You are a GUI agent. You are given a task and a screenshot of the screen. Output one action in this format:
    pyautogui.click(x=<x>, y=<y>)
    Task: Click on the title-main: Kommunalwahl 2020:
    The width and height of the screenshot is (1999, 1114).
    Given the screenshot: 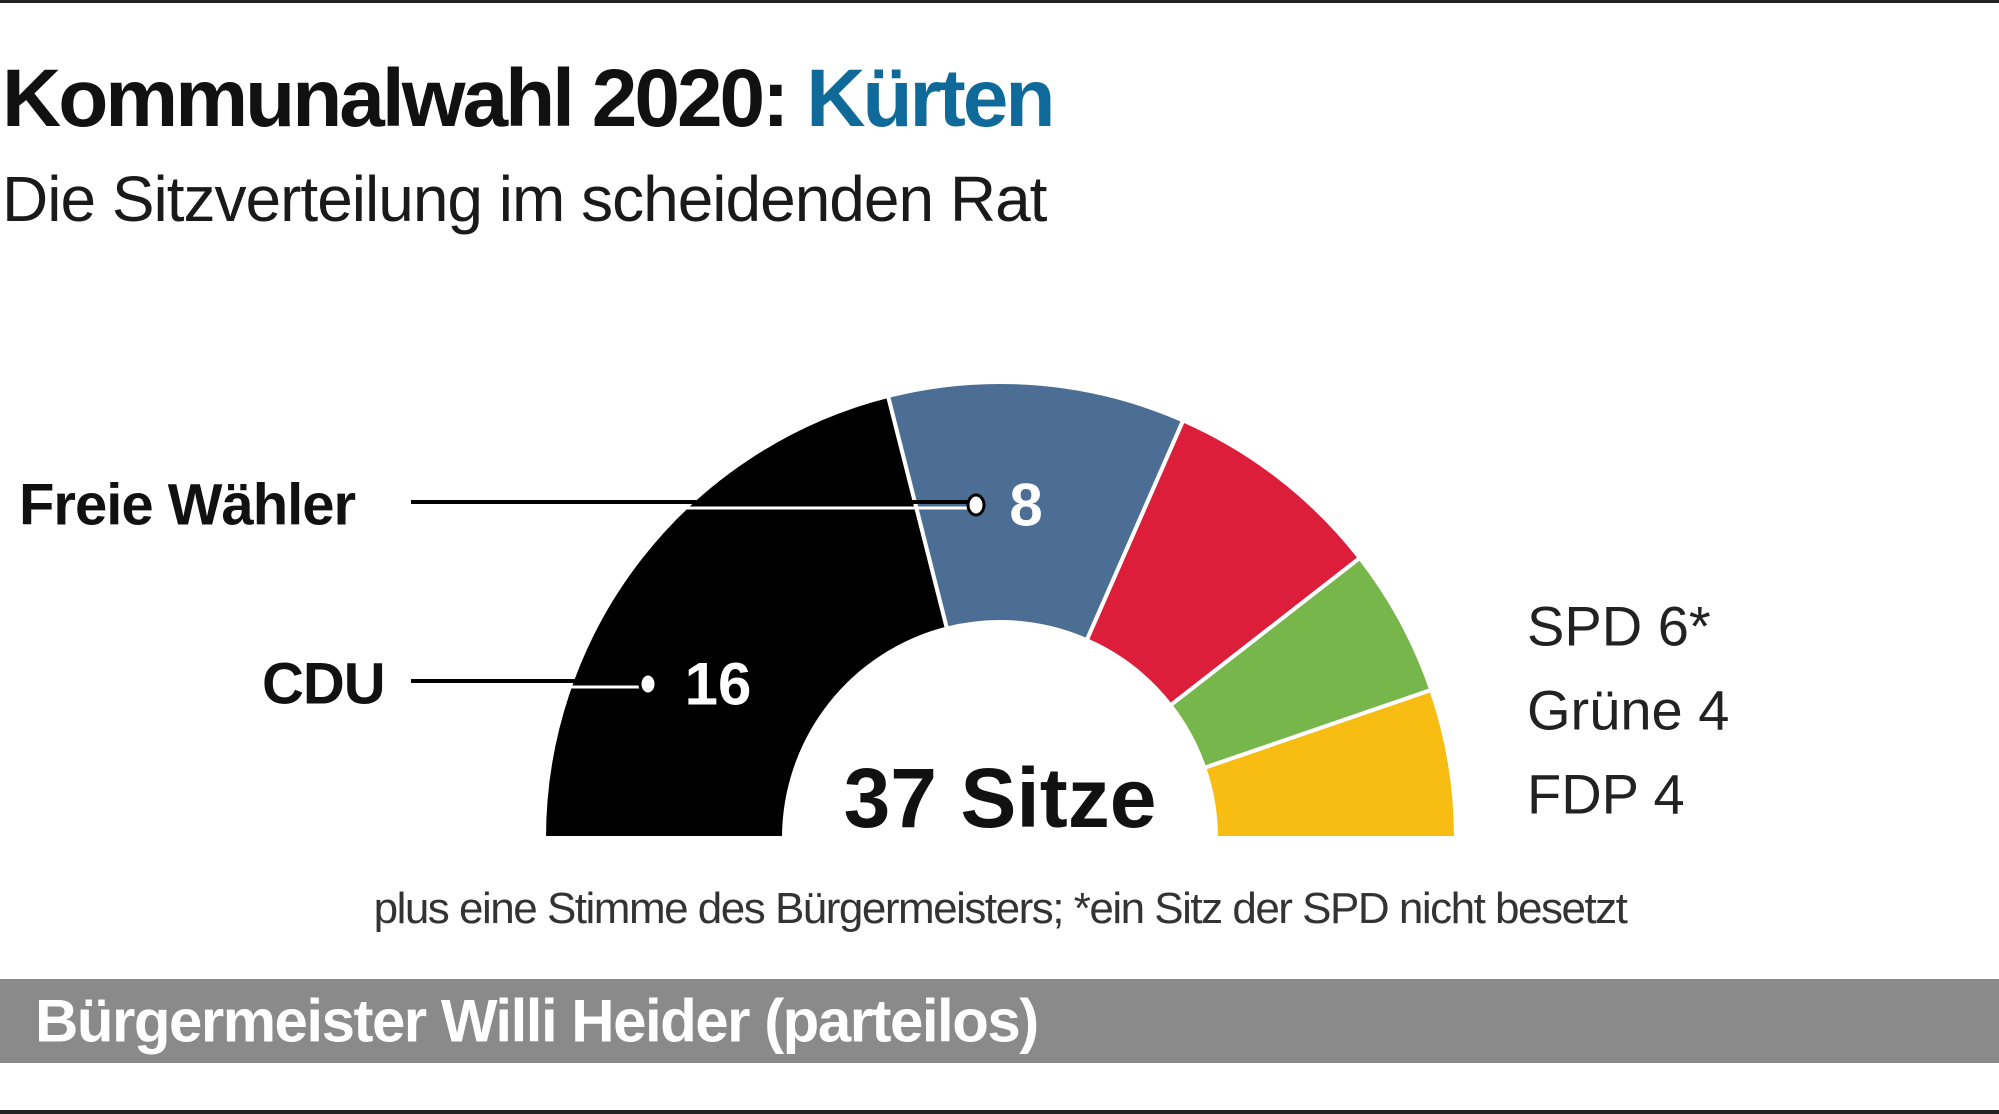 What is the action you would take?
    pyautogui.click(x=404, y=98)
    